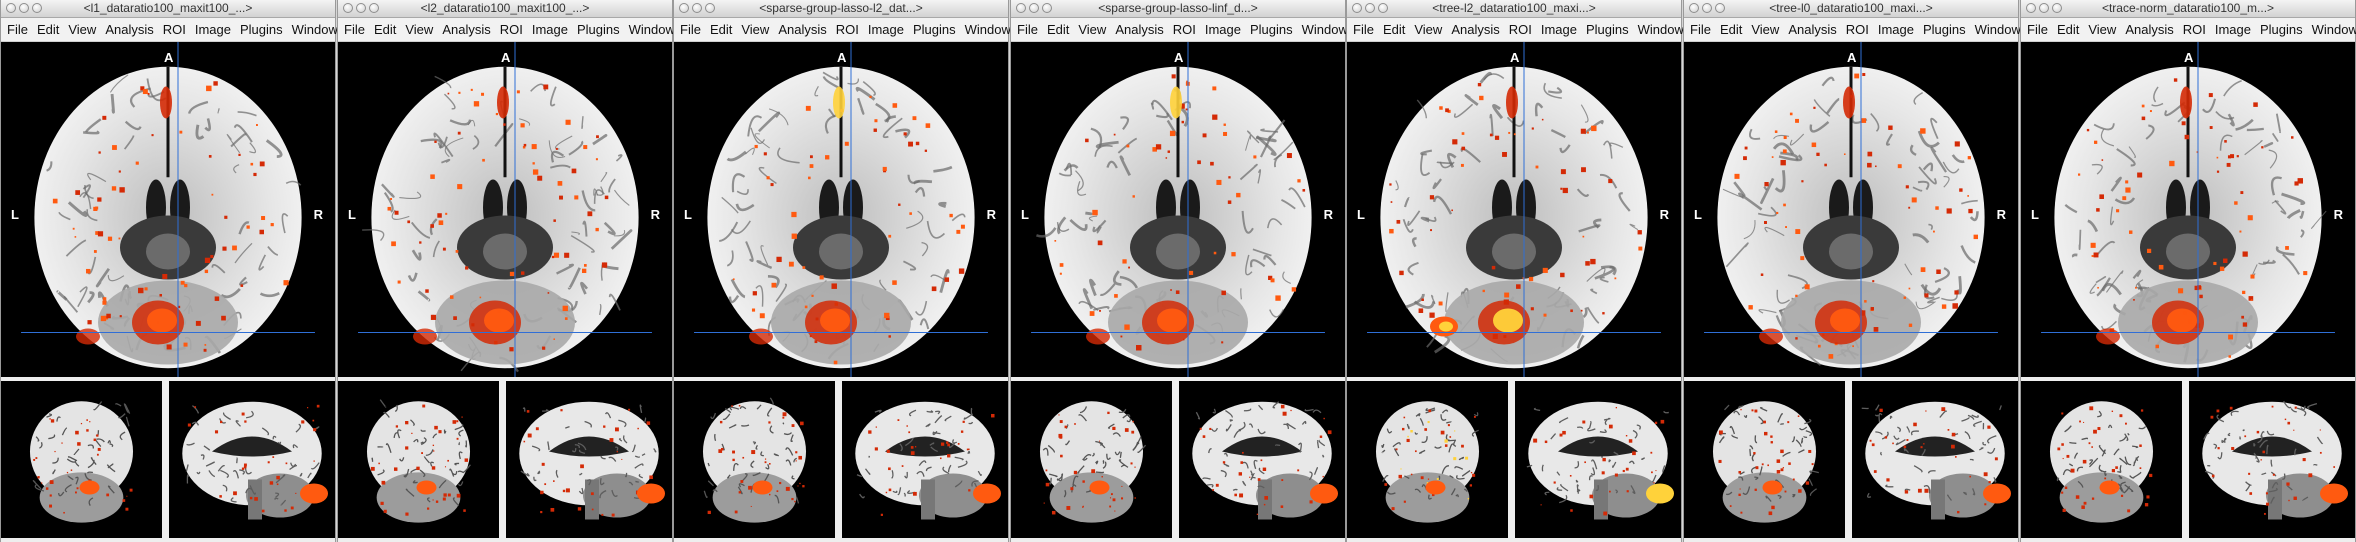  I want to click on window-titlebar: <tree-l0_dataratio100_maxi...>, so click(1851, 9).